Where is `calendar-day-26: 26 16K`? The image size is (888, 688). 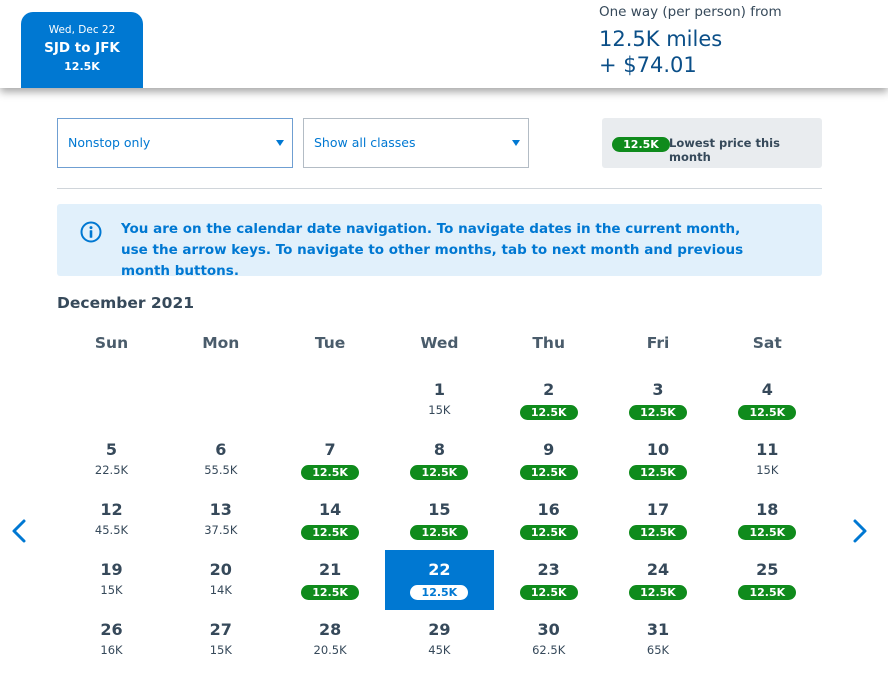 calendar-day-26: 26 16K is located at coordinates (111, 640).